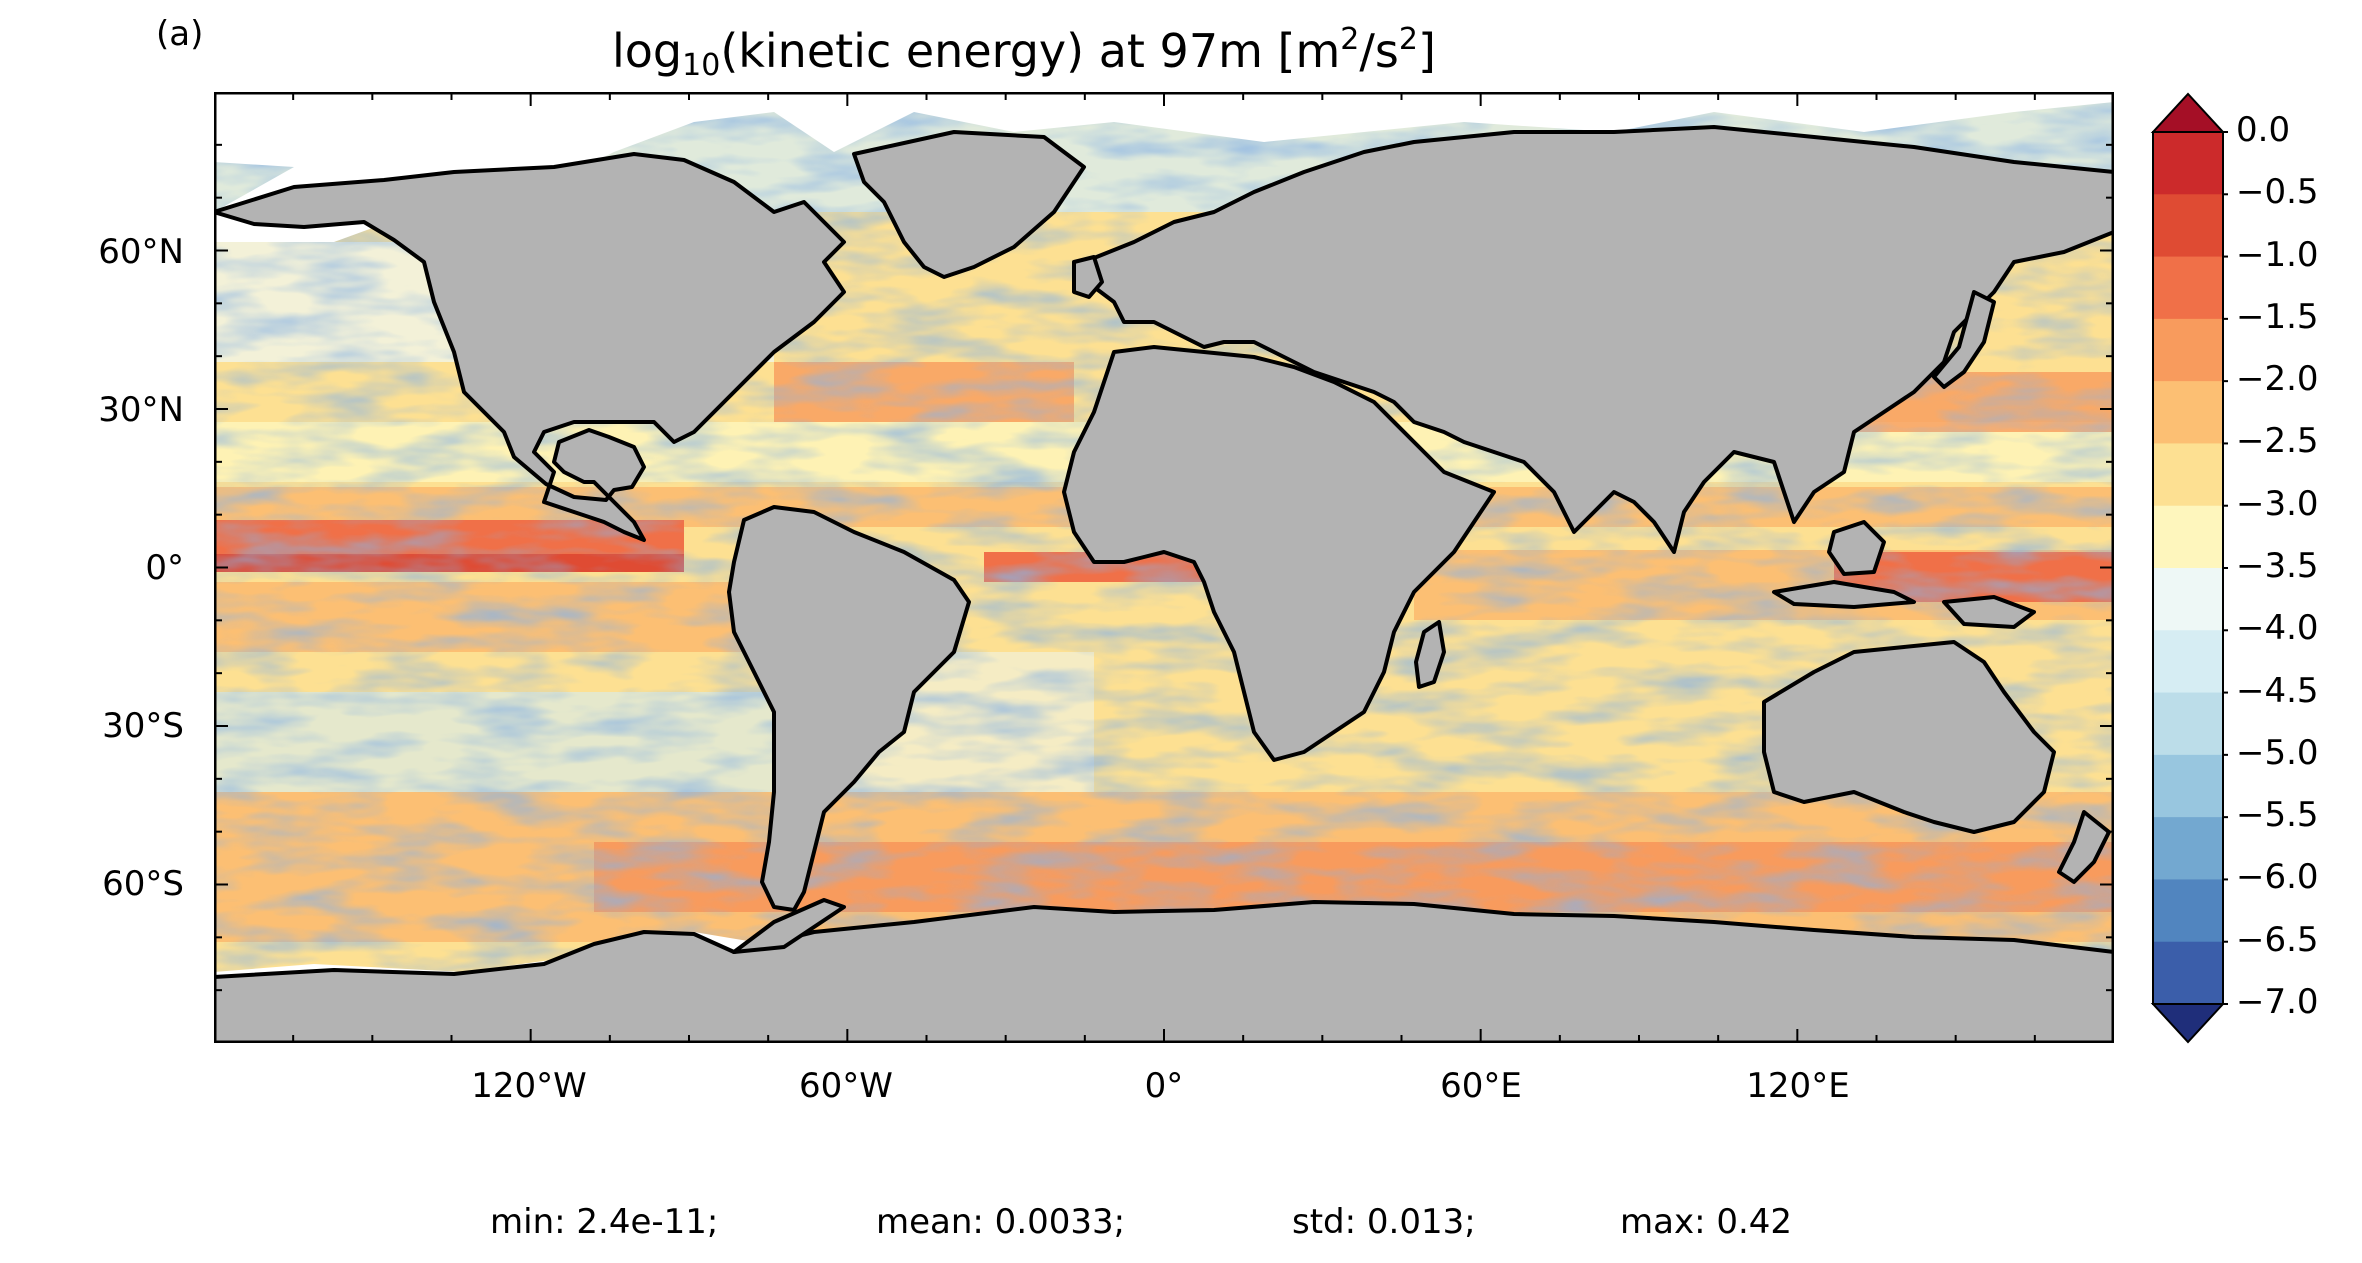 The image size is (2362, 1263). What do you see at coordinates (141, 410) in the screenshot?
I see `y-tick-label-30n: 30°N` at bounding box center [141, 410].